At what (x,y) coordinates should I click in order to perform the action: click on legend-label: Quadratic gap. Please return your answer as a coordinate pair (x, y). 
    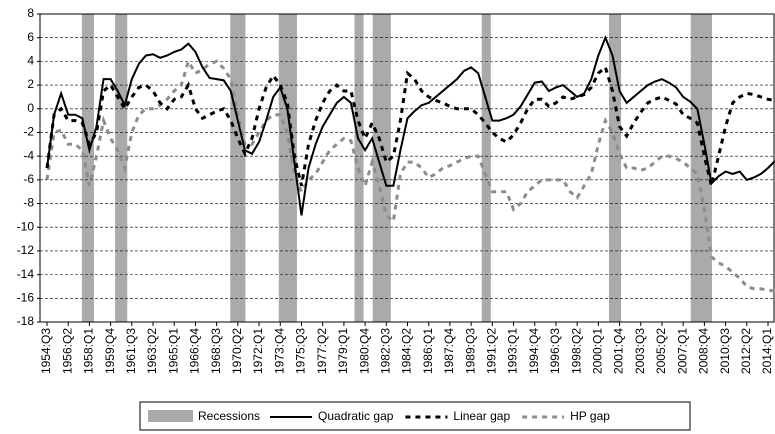
    Looking at the image, I should click on (356, 416).